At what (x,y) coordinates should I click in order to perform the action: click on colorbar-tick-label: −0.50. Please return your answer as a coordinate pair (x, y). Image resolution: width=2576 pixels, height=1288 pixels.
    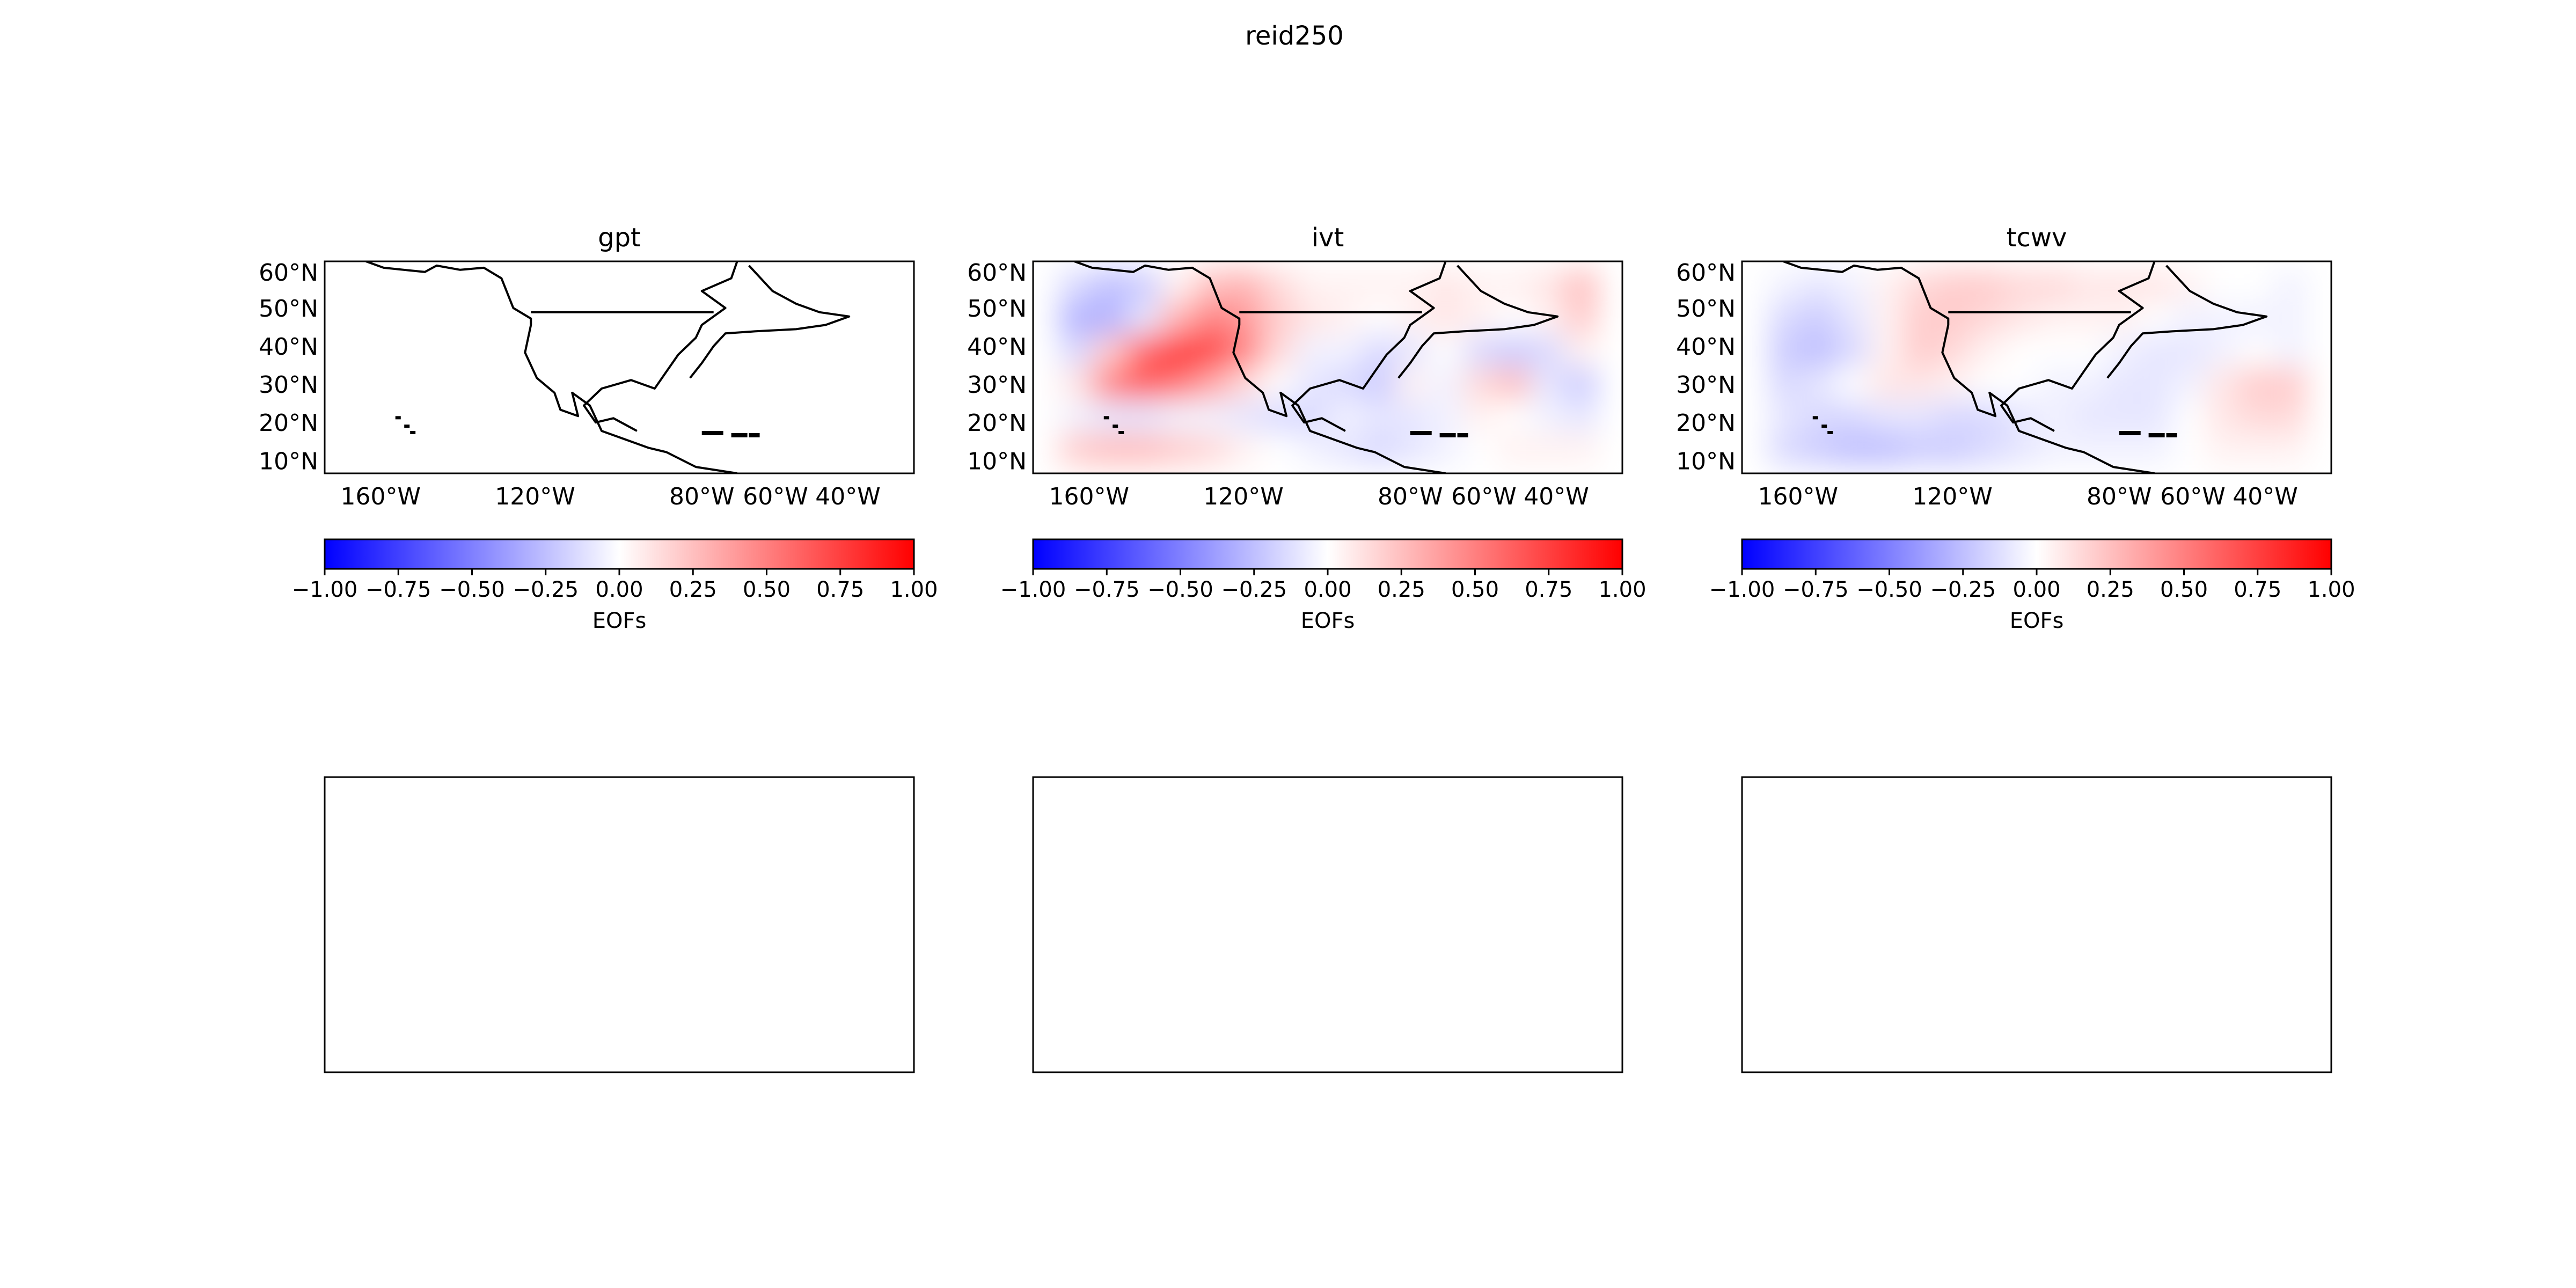
    Looking at the image, I should click on (1180, 589).